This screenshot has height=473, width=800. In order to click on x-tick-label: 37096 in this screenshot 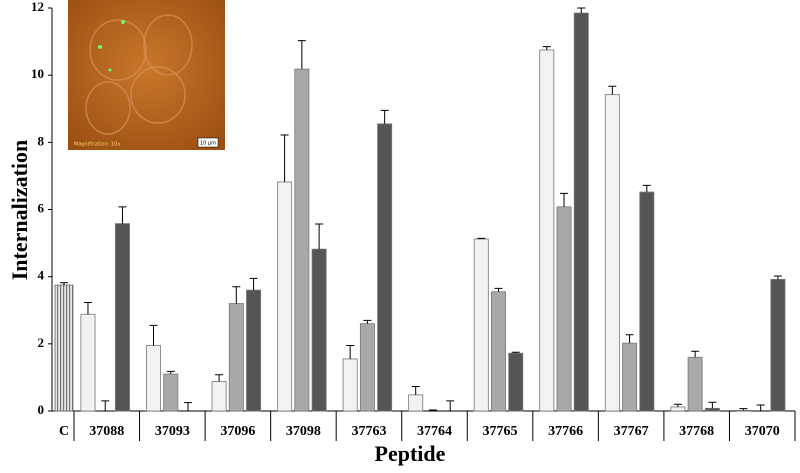, I will do `click(237, 431)`.